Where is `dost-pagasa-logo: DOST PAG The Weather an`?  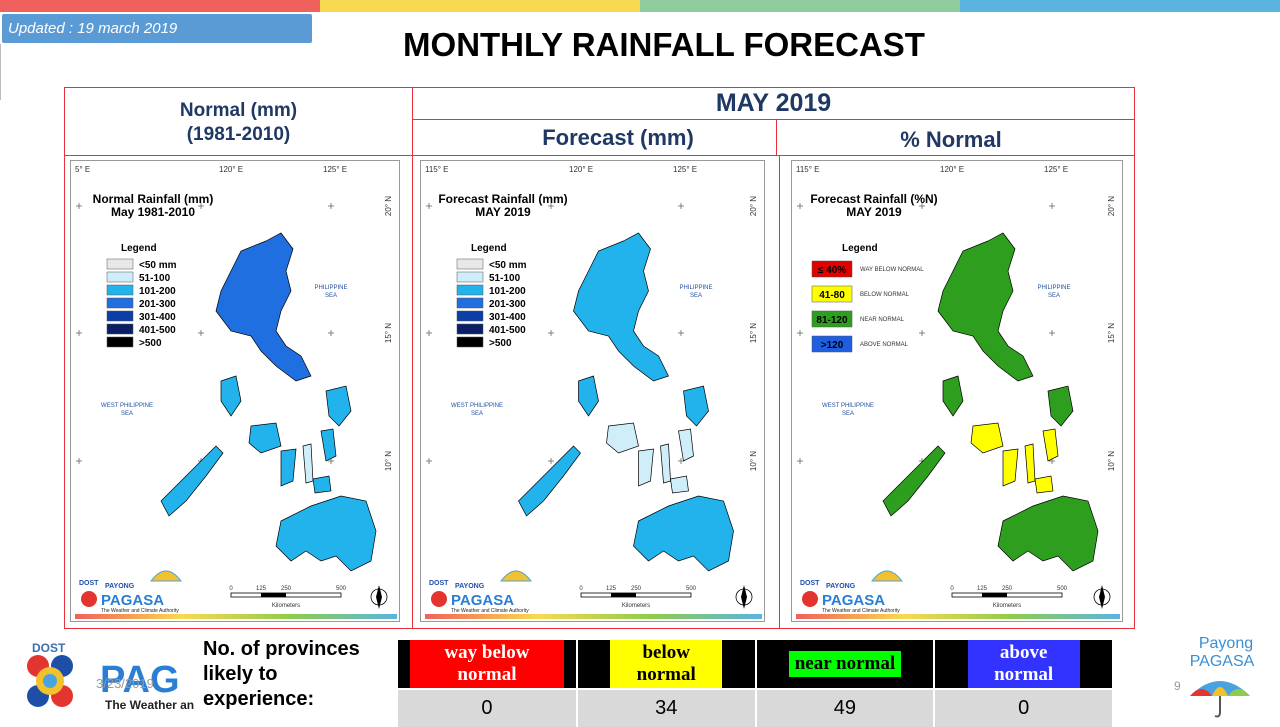
dost-pagasa-logo: DOST PAG The Weather an is located at coordinates (102, 680).